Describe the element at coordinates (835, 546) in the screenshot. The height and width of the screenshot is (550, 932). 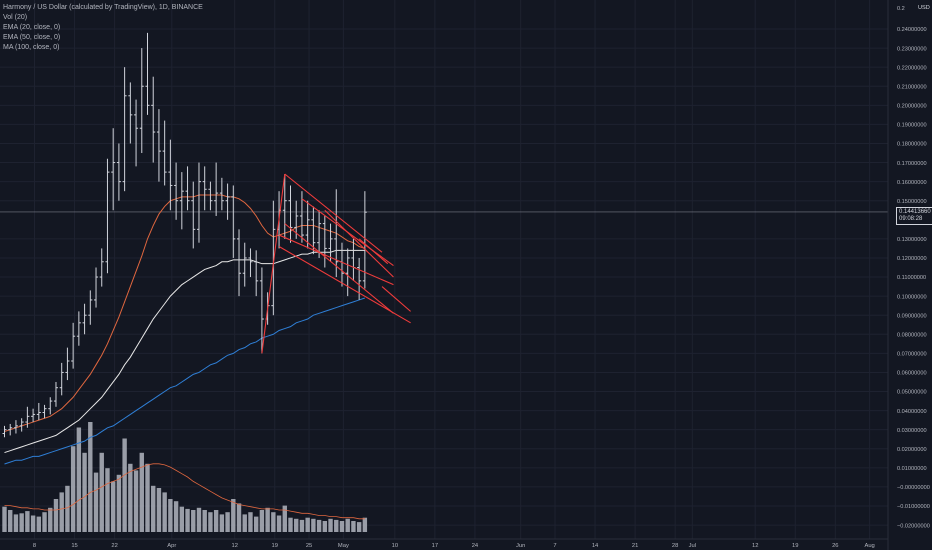
I see `time-tick-label: 26` at that location.